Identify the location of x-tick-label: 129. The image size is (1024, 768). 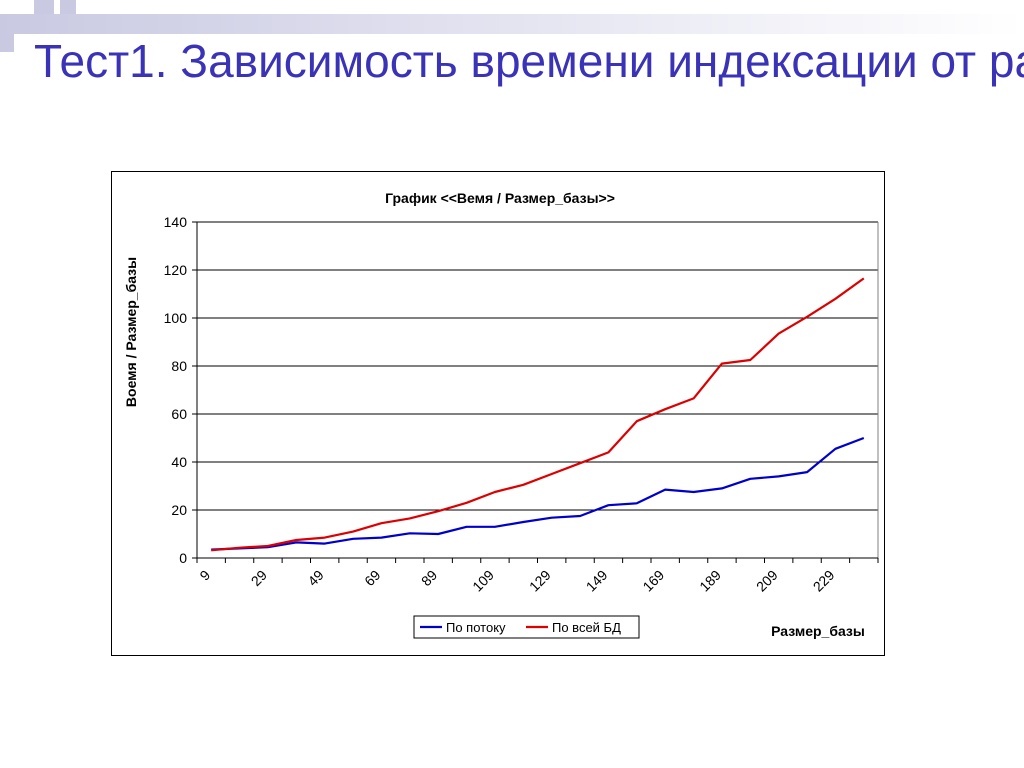
(540, 581).